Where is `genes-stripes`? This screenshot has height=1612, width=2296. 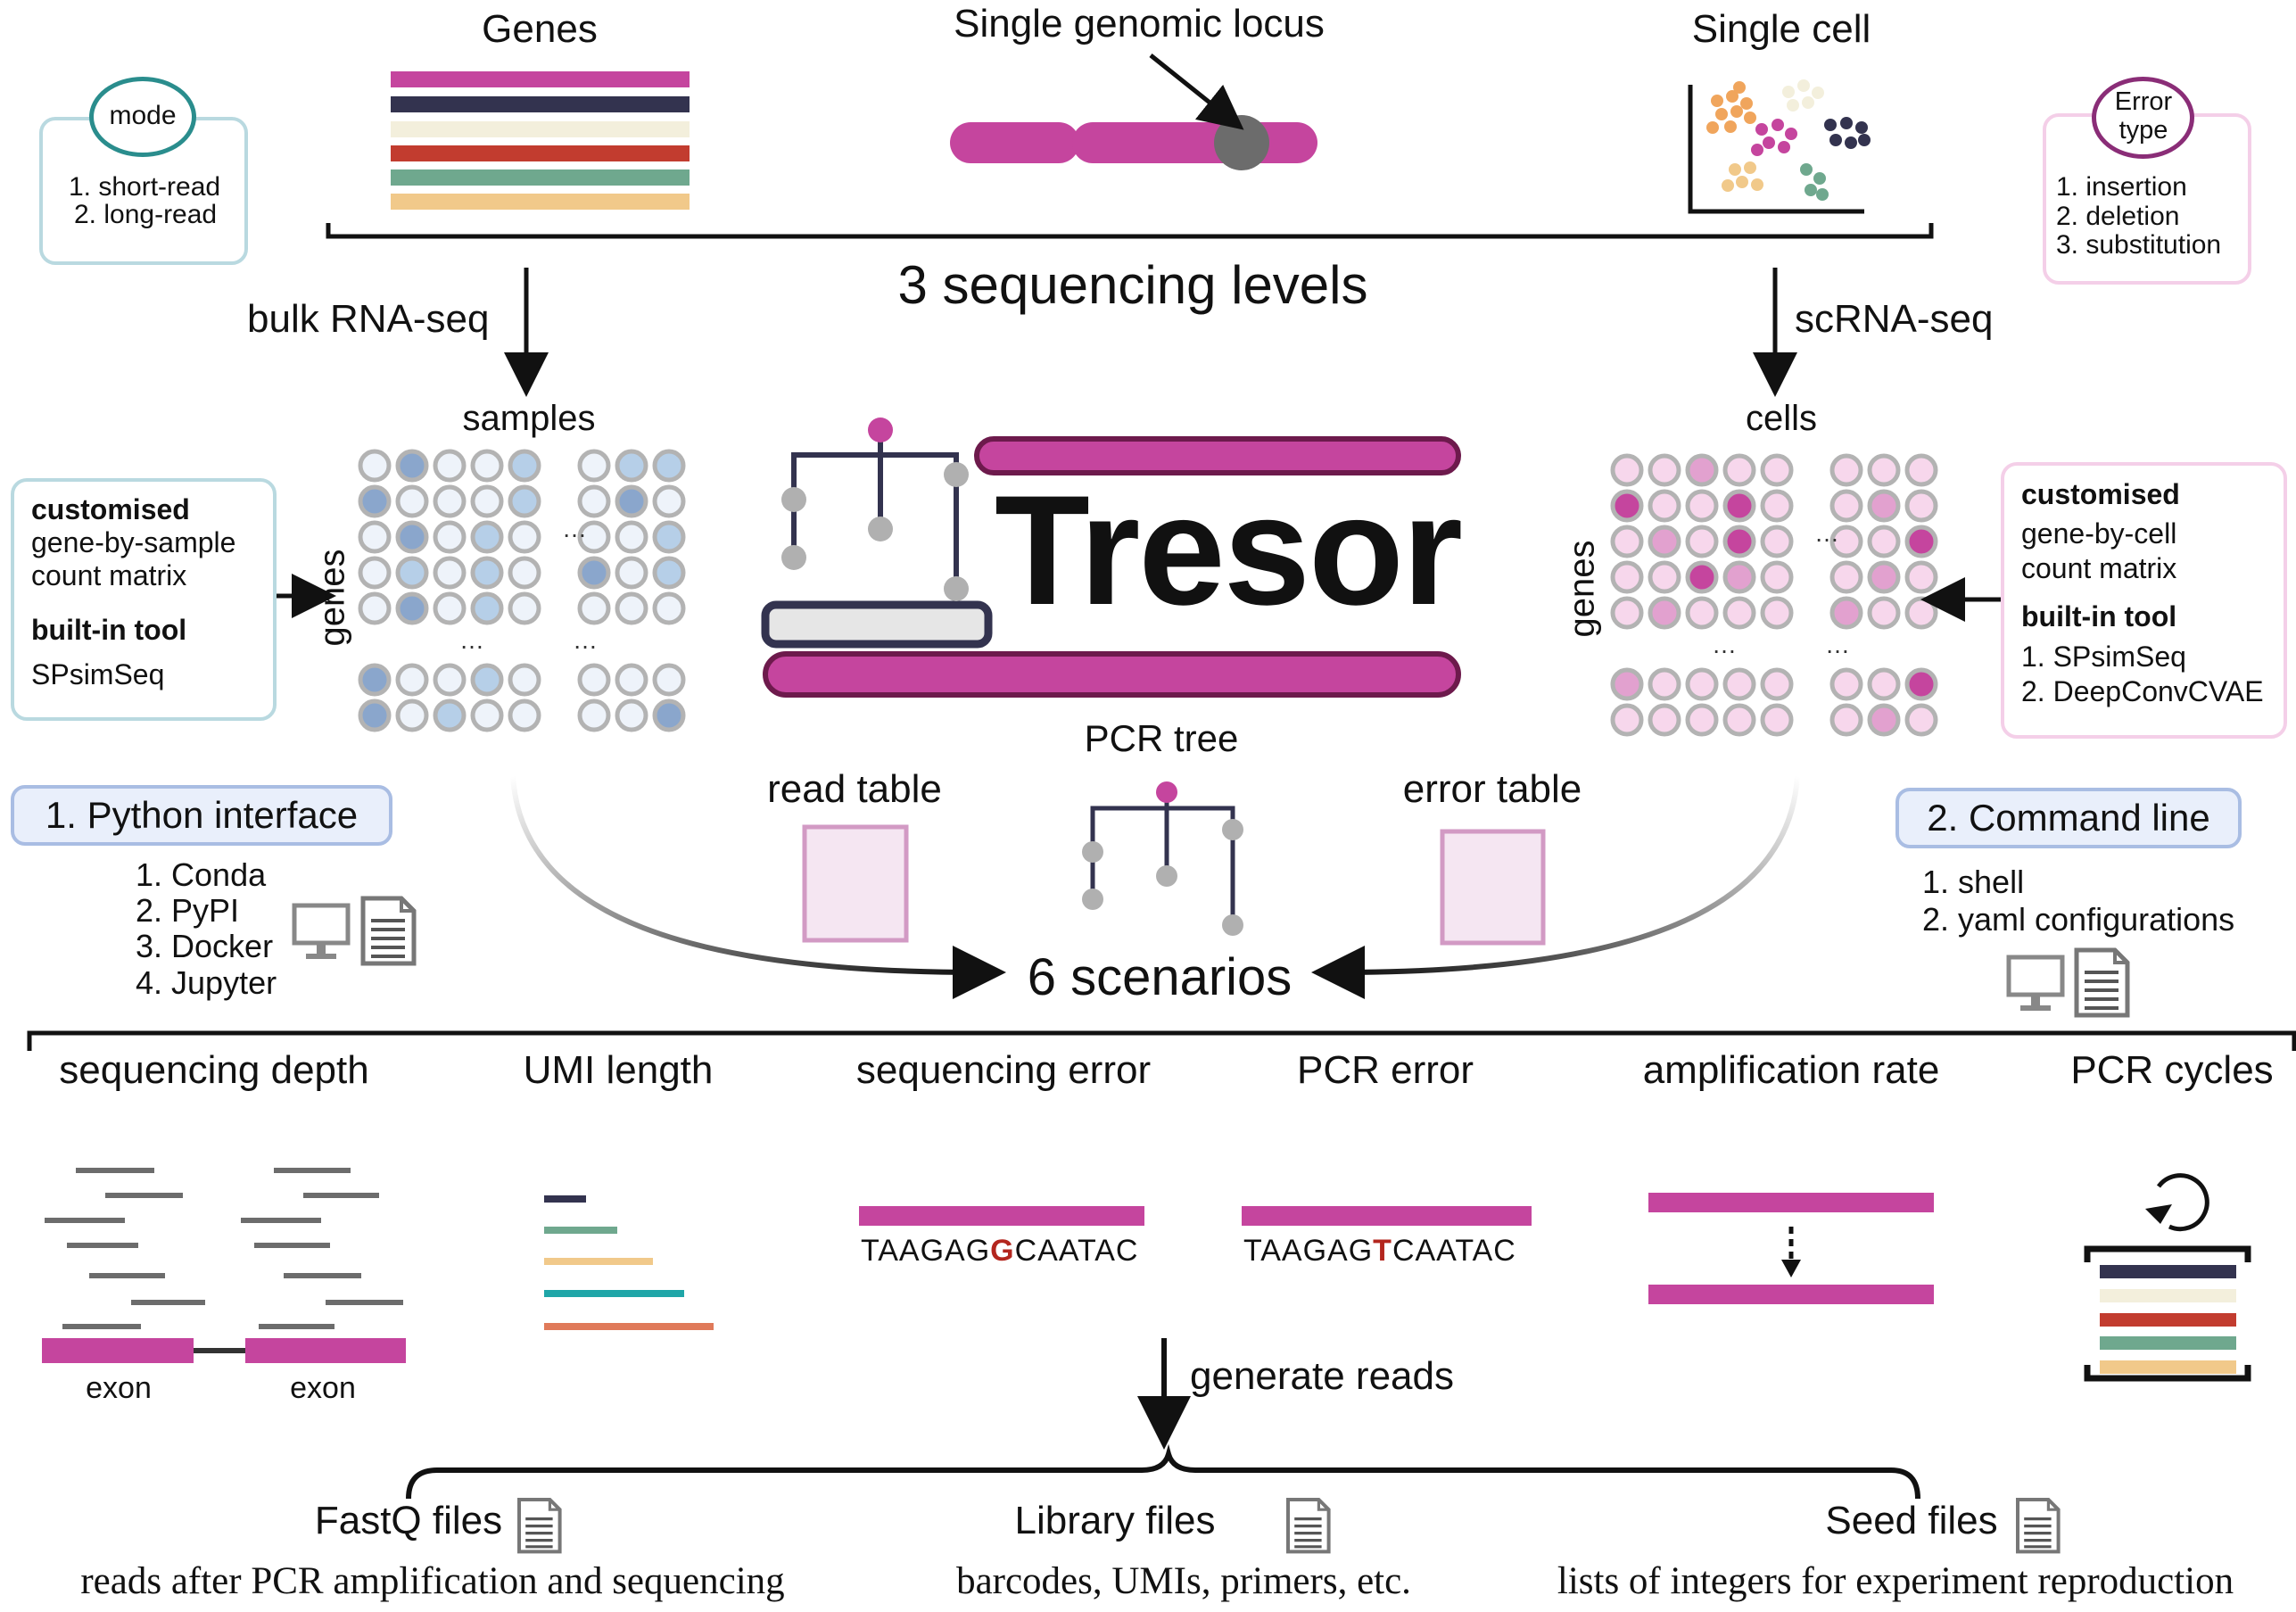 genes-stripes is located at coordinates (540, 140).